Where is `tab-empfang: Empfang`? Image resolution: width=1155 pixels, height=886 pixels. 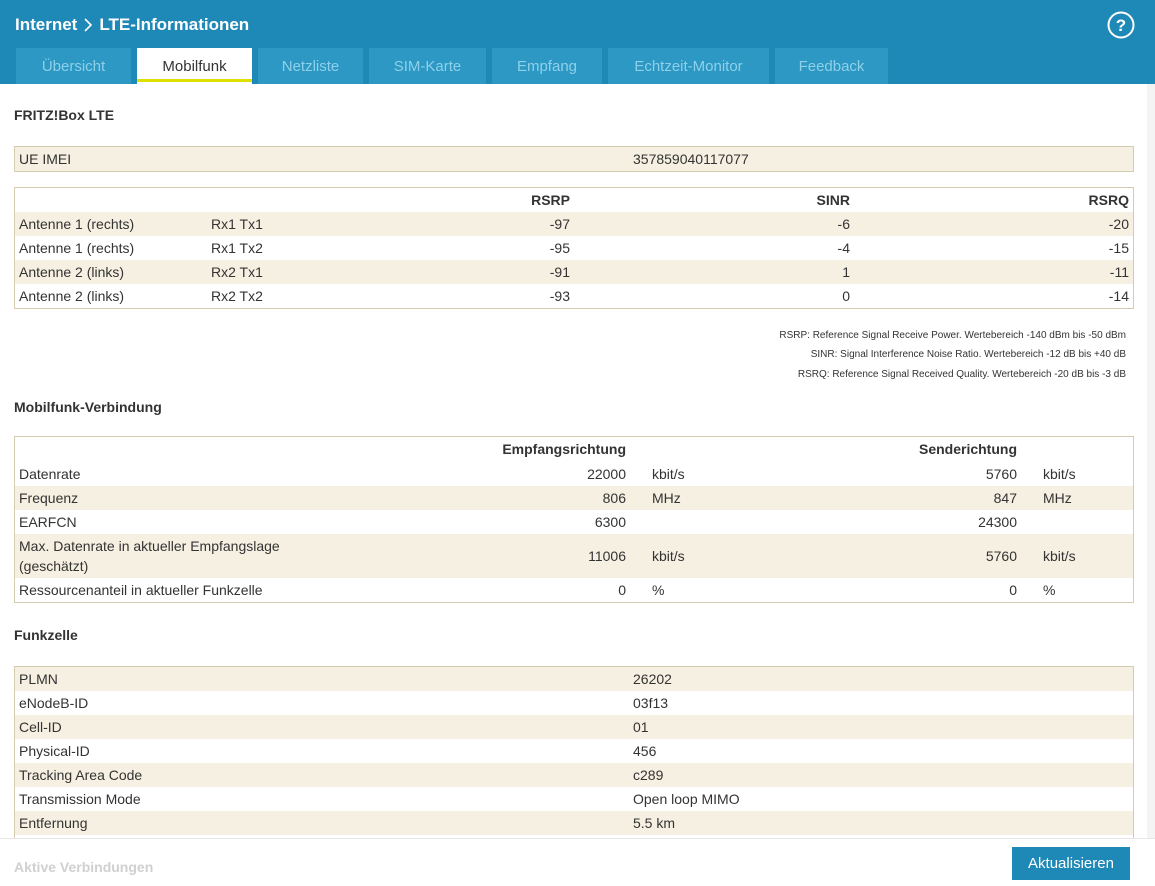 tab-empfang: Empfang is located at coordinates (547, 66).